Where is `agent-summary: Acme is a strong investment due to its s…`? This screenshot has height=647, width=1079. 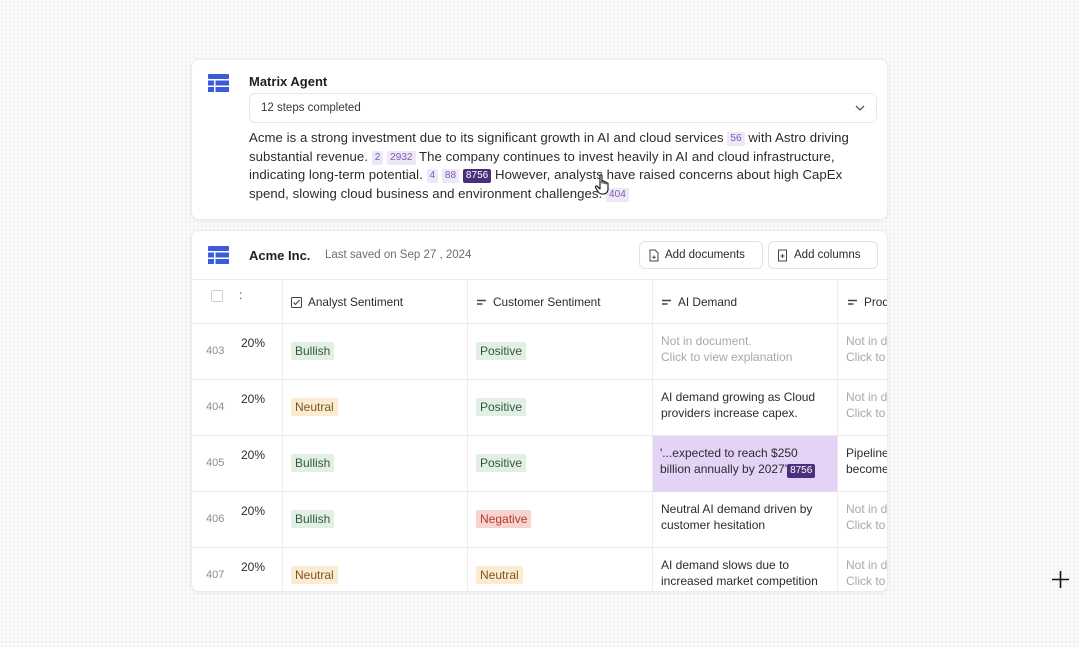
agent-summary: Acme is a strong investment due to its s… is located at coordinates (561, 166).